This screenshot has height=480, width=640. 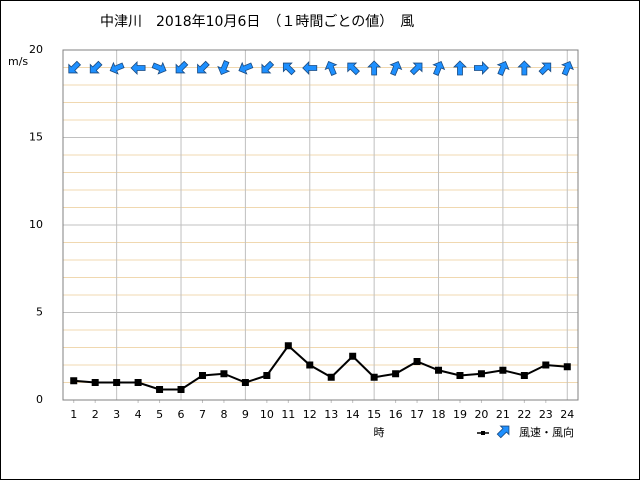 What do you see at coordinates (439, 414) in the screenshot?
I see `x-tick-label: 18` at bounding box center [439, 414].